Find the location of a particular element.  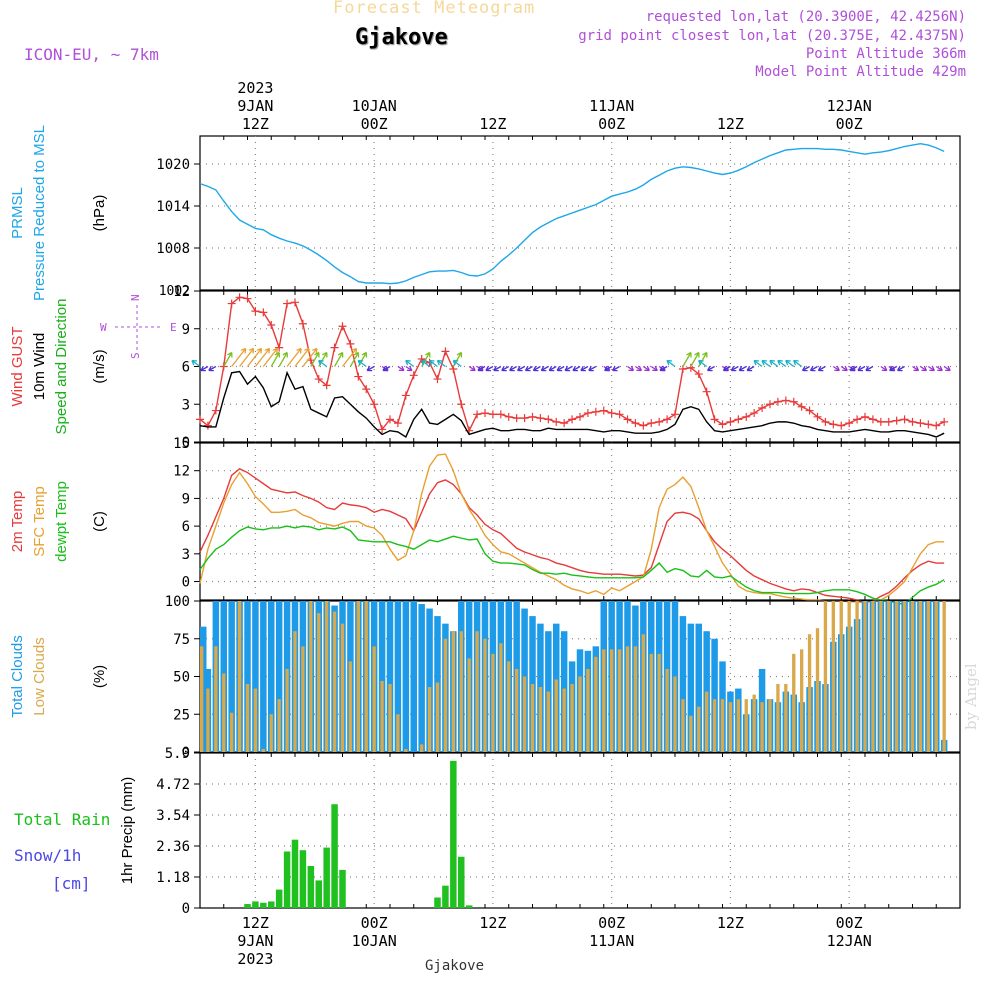

temperature-panel is located at coordinates (577, 524).